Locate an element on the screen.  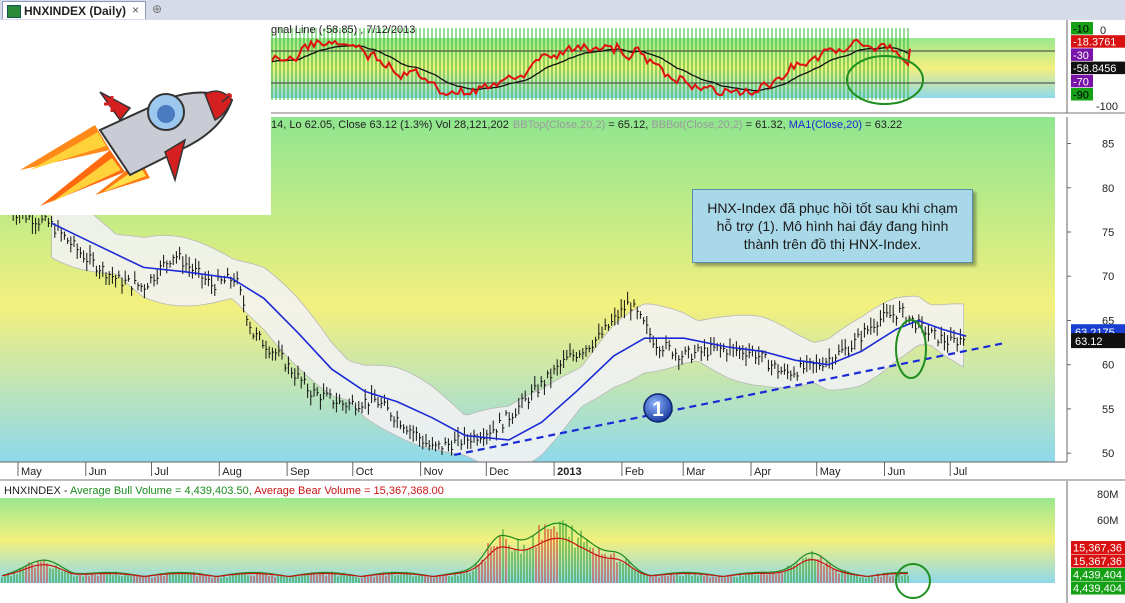
chart-tab: HNXINDEX (Daily) × is located at coordinates (74, 10).